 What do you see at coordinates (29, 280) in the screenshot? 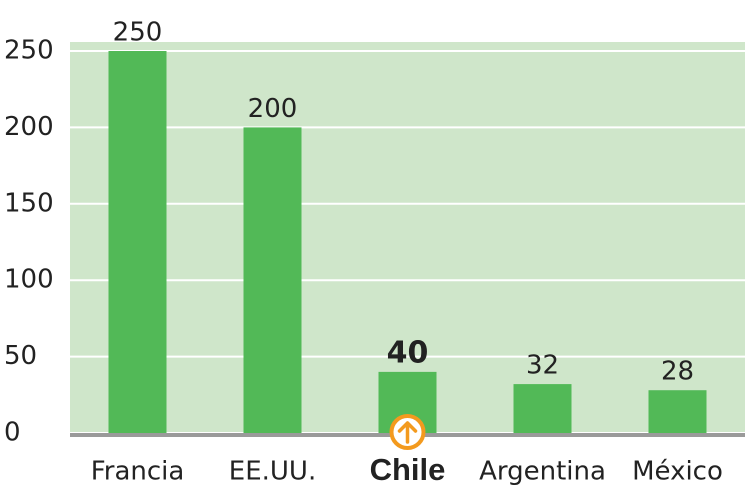
I see `y-tick-label: 100` at bounding box center [29, 280].